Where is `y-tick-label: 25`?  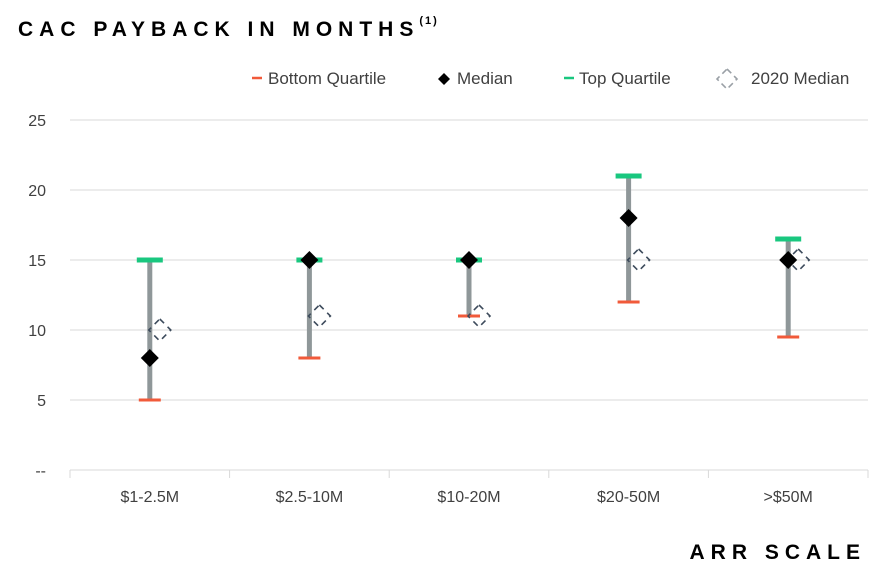 y-tick-label: 25 is located at coordinates (37, 121).